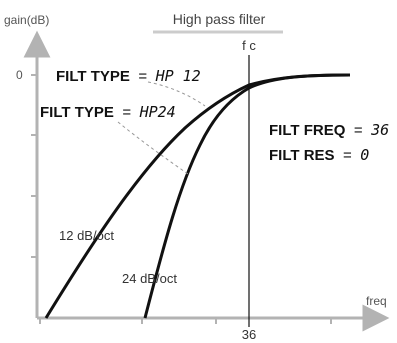  What do you see at coordinates (149, 278) in the screenshot?
I see `slope-label-24db: 24 dB/oct` at bounding box center [149, 278].